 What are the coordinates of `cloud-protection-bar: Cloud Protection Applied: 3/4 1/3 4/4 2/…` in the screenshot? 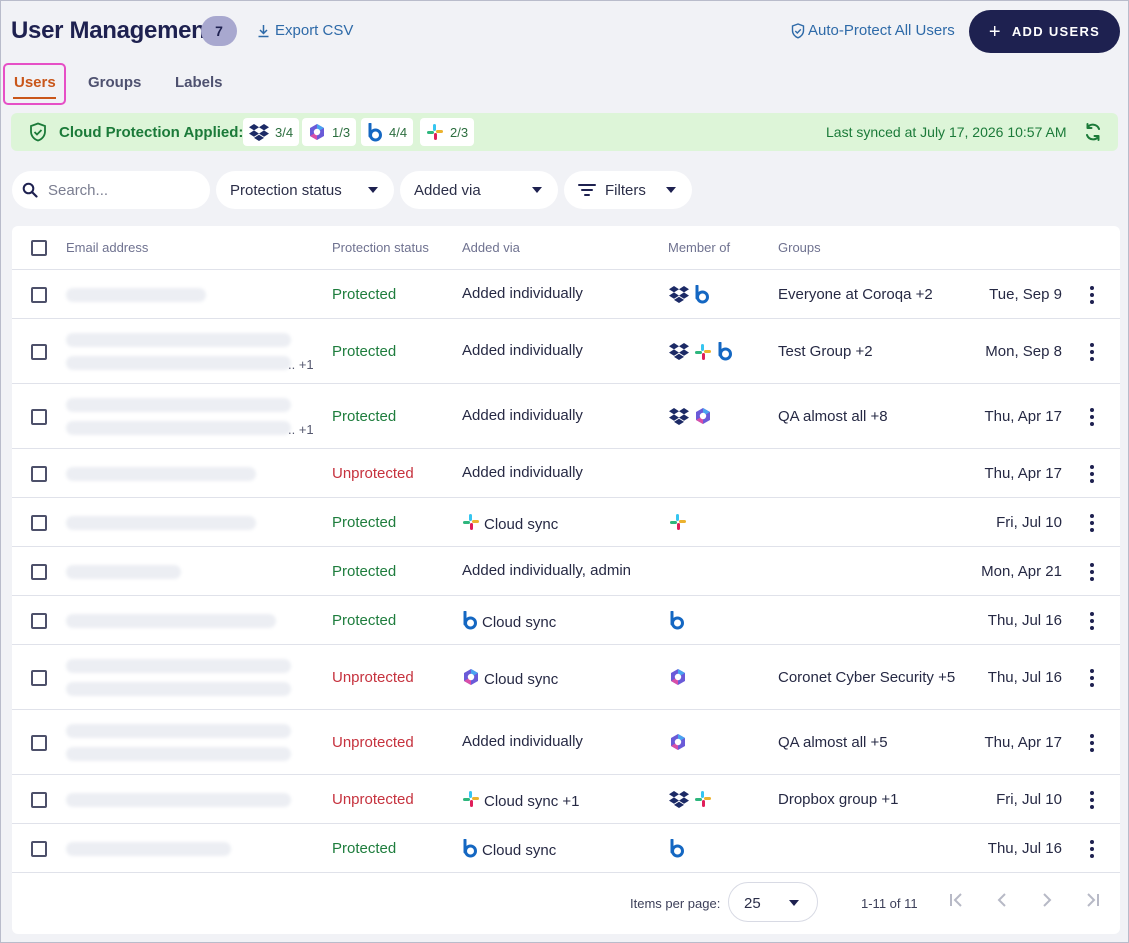 It's located at (564, 132).